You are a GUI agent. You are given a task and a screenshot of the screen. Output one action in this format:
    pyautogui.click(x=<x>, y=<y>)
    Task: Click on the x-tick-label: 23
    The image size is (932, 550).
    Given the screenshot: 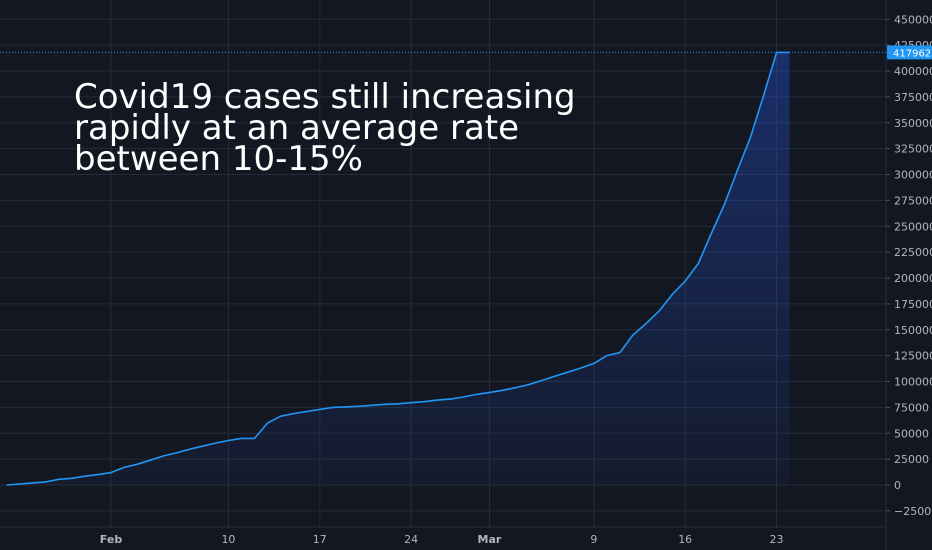 What is the action you would take?
    pyautogui.click(x=777, y=539)
    